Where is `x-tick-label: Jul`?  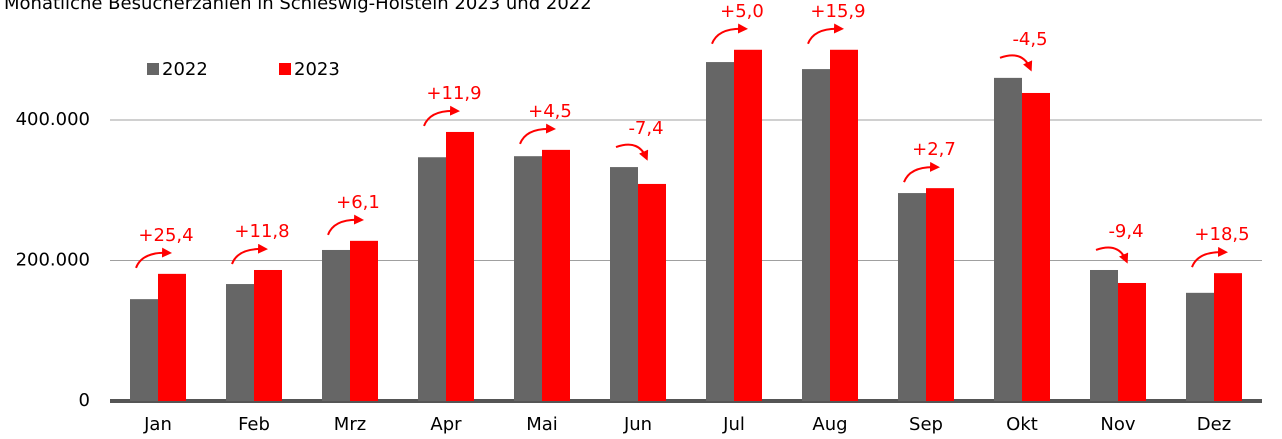
x-tick-label: Jul is located at coordinates (733, 424).